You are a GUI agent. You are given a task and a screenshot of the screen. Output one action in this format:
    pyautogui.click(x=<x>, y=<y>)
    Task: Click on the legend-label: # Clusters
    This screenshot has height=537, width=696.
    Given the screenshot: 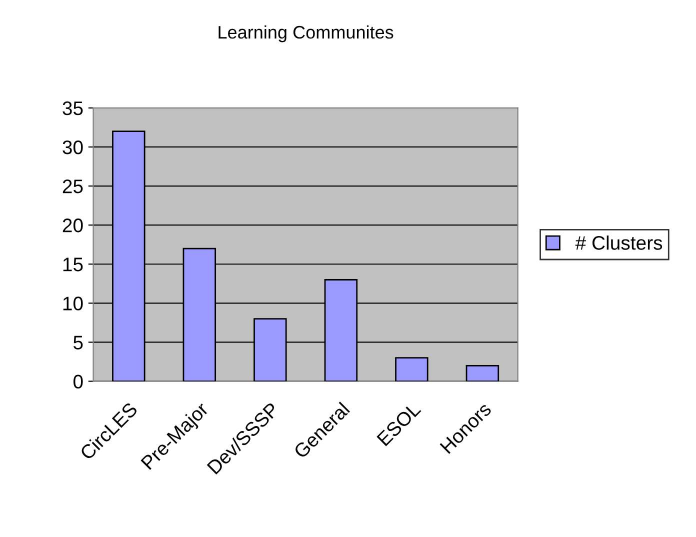 What is the action you would take?
    pyautogui.click(x=618, y=243)
    